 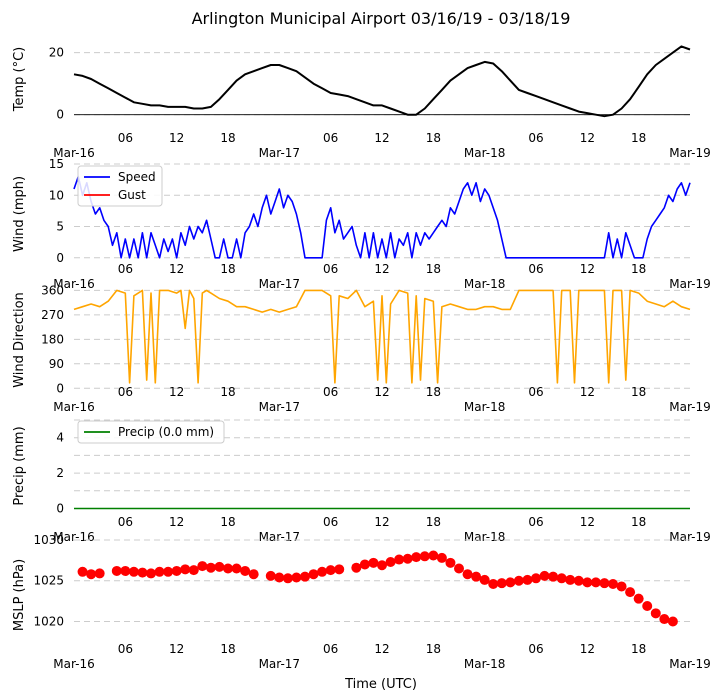 I want to click on y-tick-label: 1030, so click(x=48, y=540).